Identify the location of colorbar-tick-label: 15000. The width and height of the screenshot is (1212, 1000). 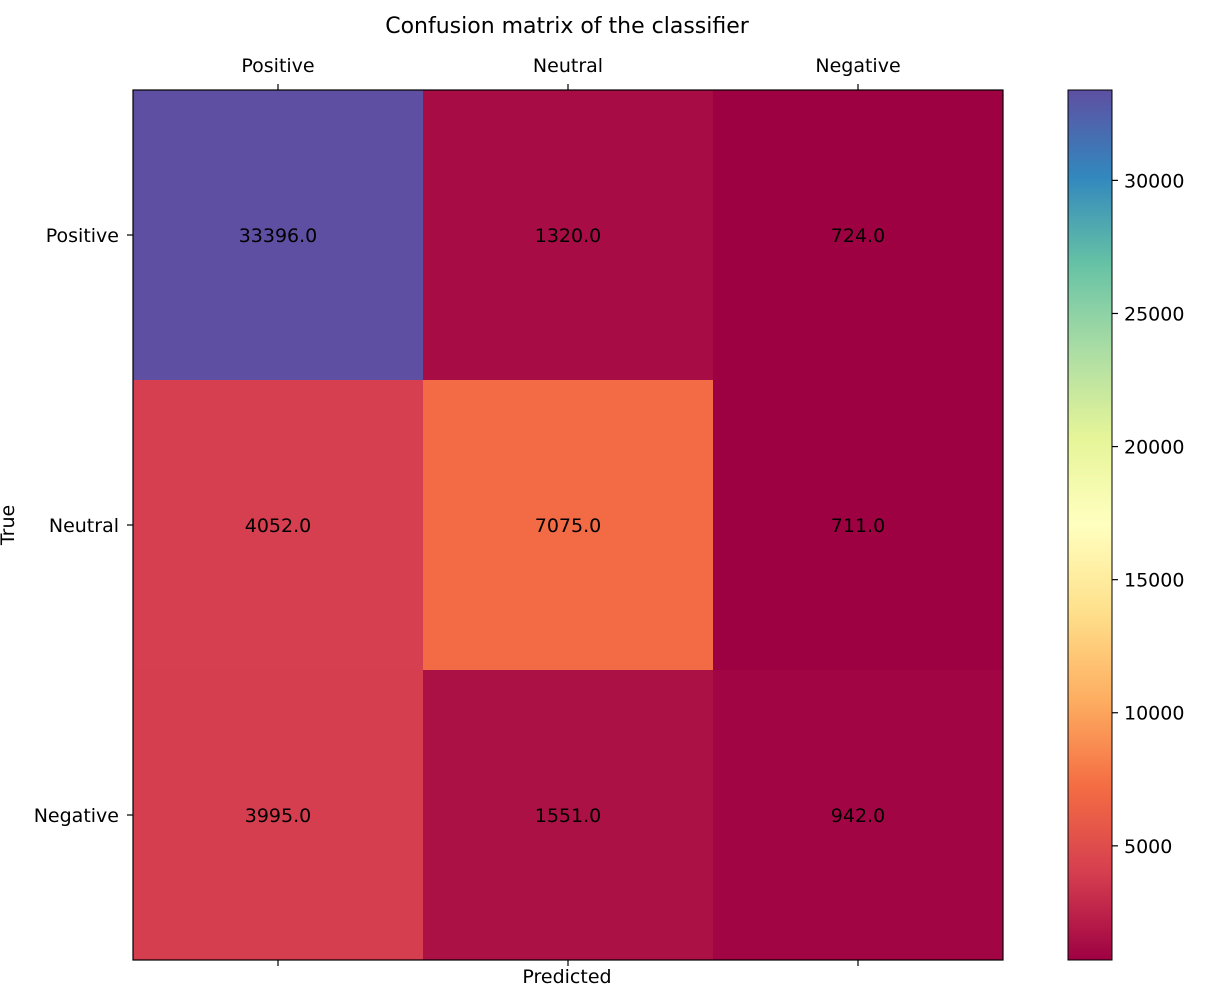
(1154, 581).